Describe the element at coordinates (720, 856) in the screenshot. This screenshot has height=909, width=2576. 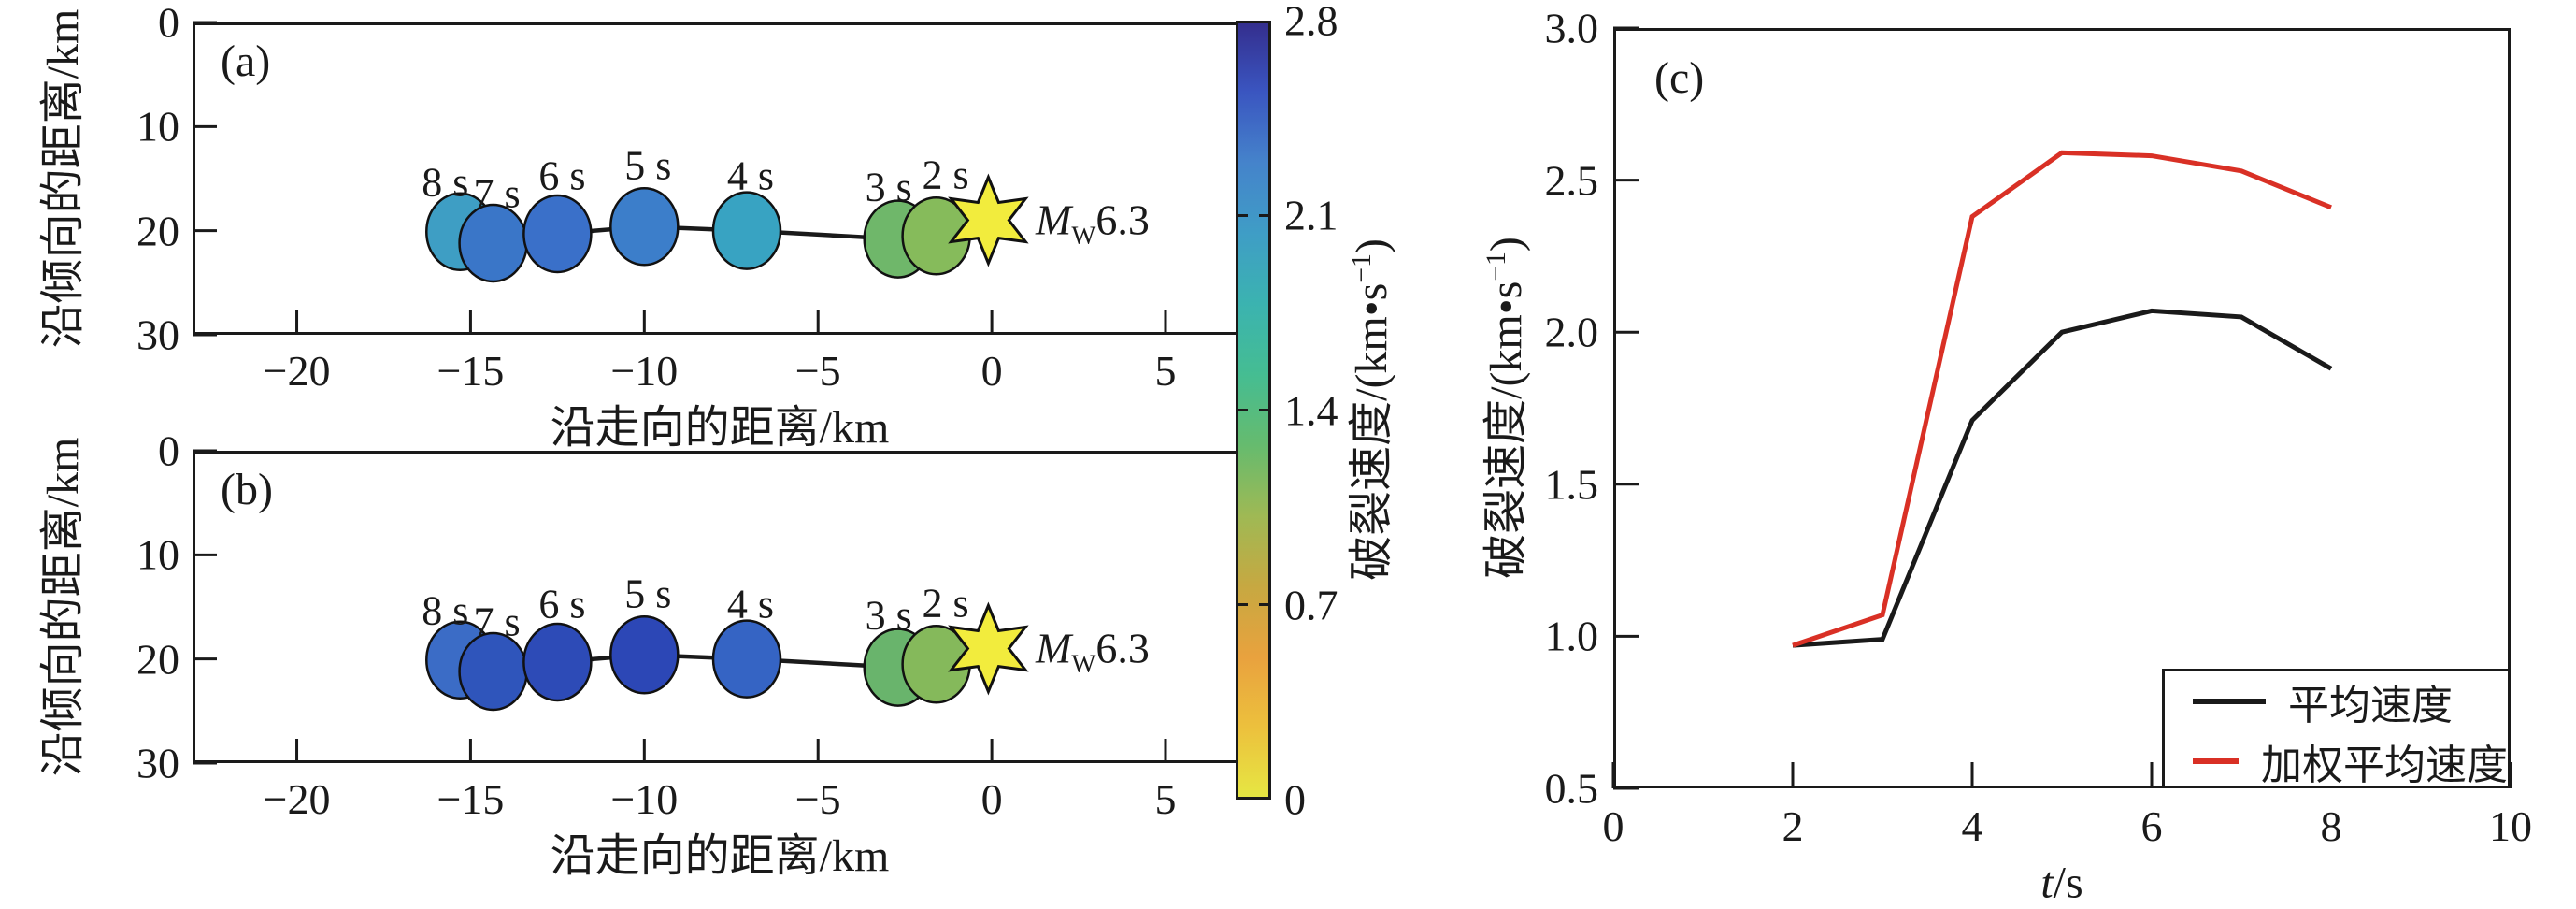
I see `panel-b-x-axis-title: 沿走向的距离/km` at that location.